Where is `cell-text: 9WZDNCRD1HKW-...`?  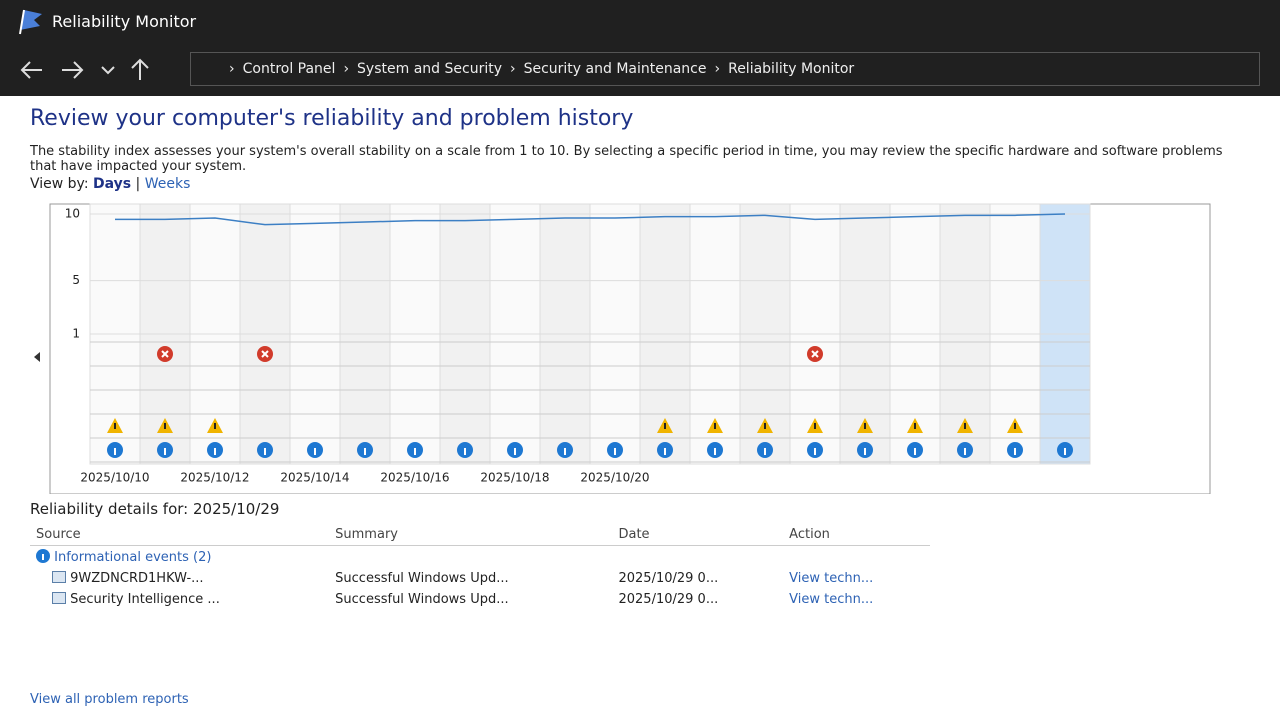 cell-text: 9WZDNCRD1HKW-... is located at coordinates (137, 578).